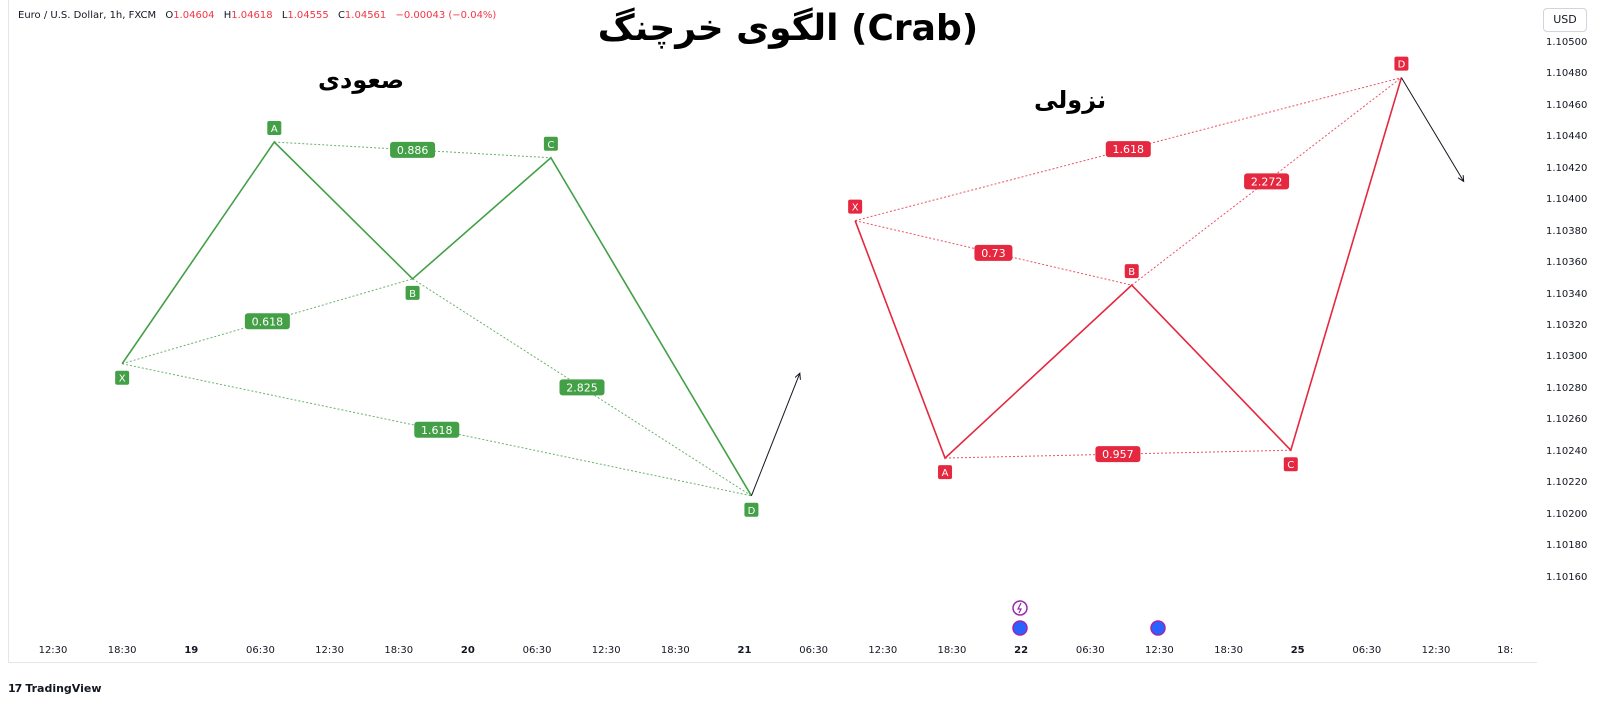 This screenshot has width=1600, height=702. What do you see at coordinates (1021, 650) in the screenshot?
I see `time-tick: 22` at bounding box center [1021, 650].